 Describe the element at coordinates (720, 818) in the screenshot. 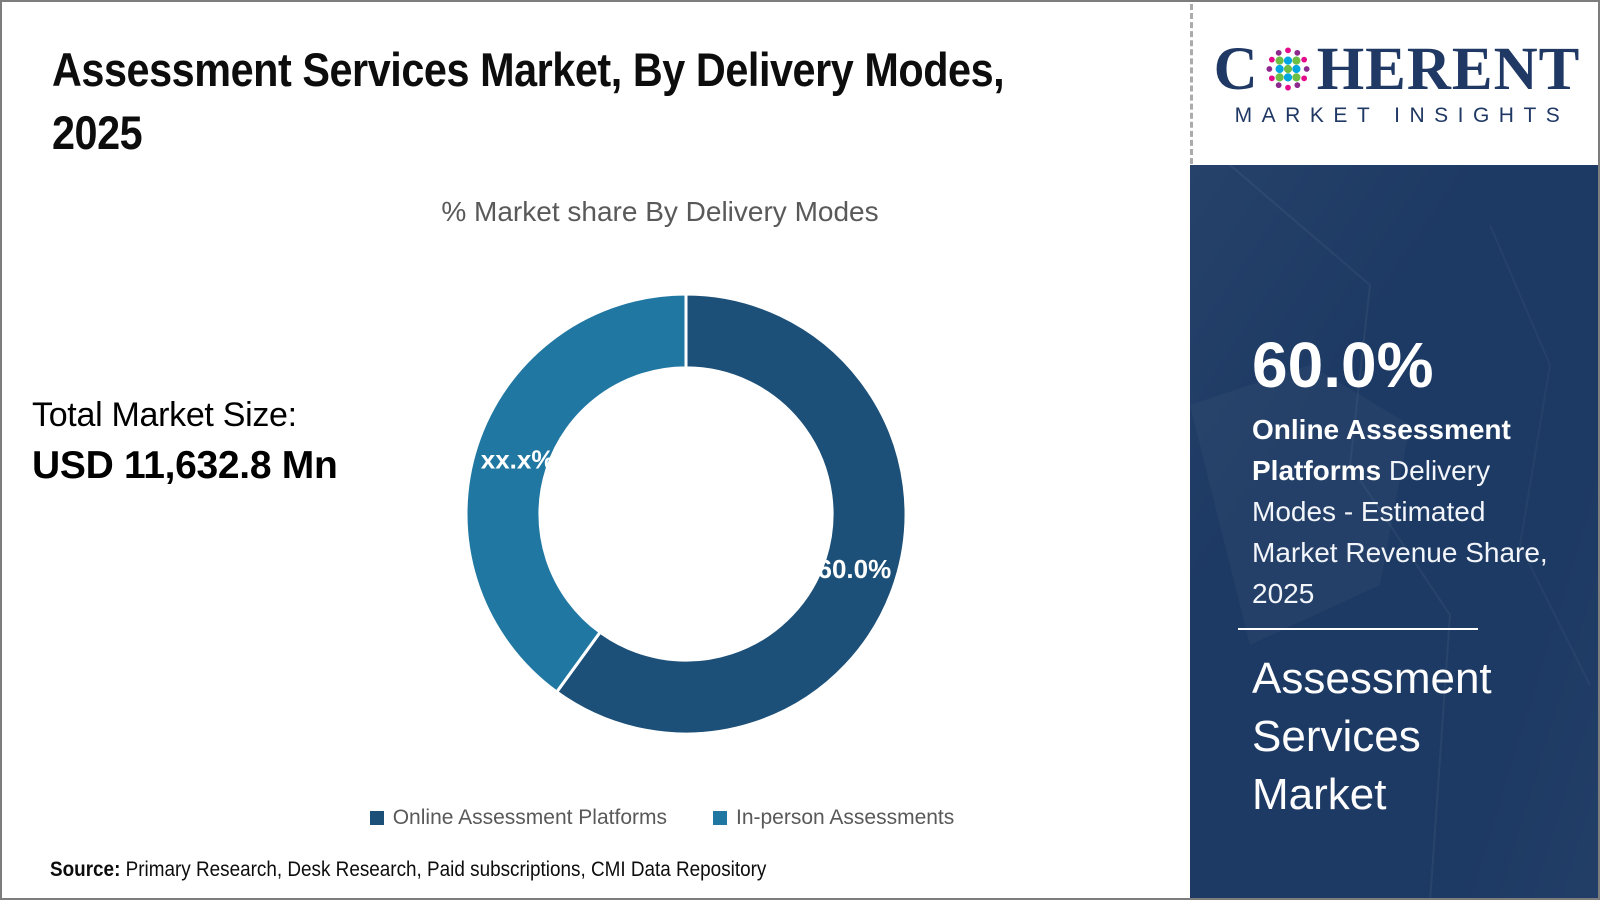

I see `legend-swatch-inperson` at that location.